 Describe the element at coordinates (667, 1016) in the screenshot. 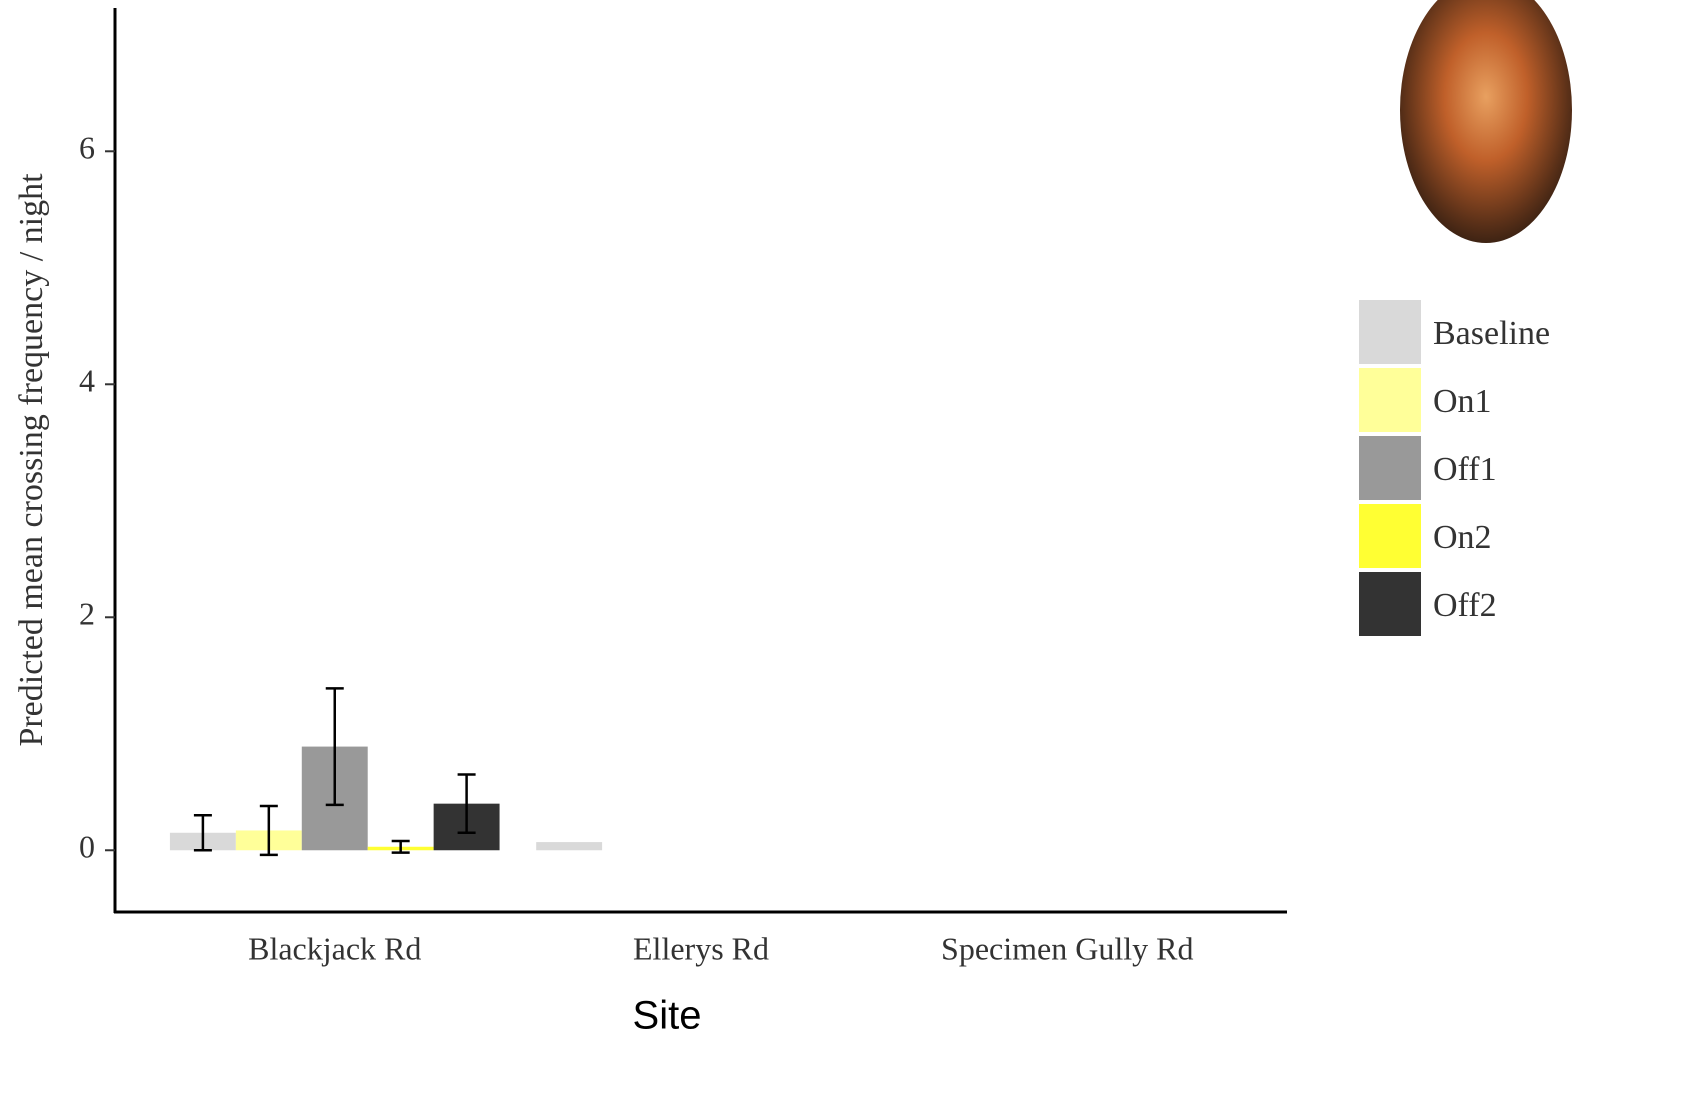

I see `x-axis-title: Site` at that location.